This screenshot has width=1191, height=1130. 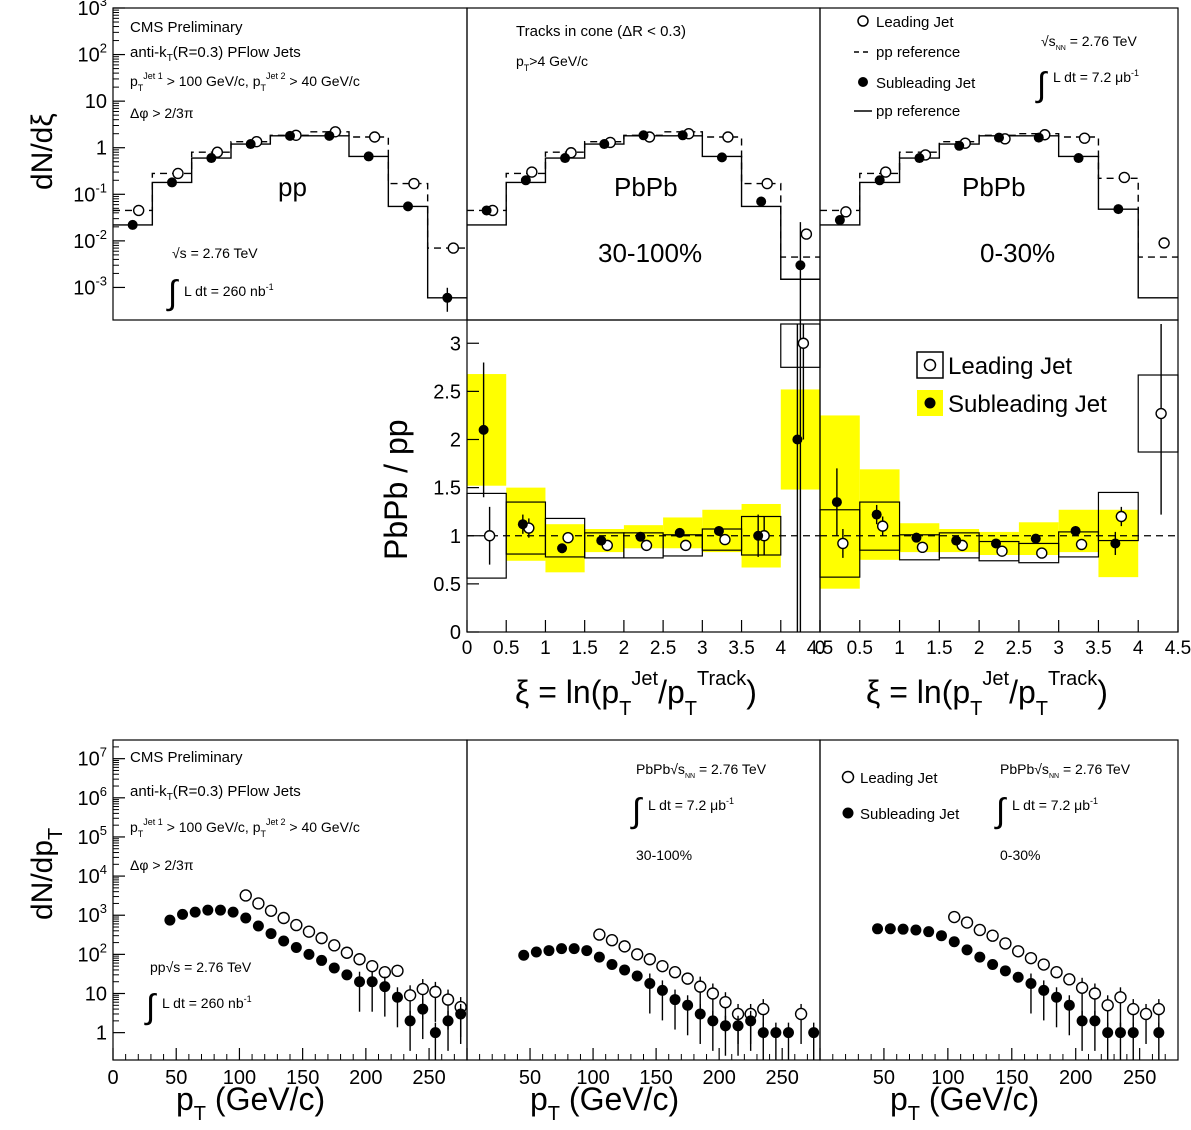 I want to click on x-tick-label: 1.5, so click(x=584, y=648).